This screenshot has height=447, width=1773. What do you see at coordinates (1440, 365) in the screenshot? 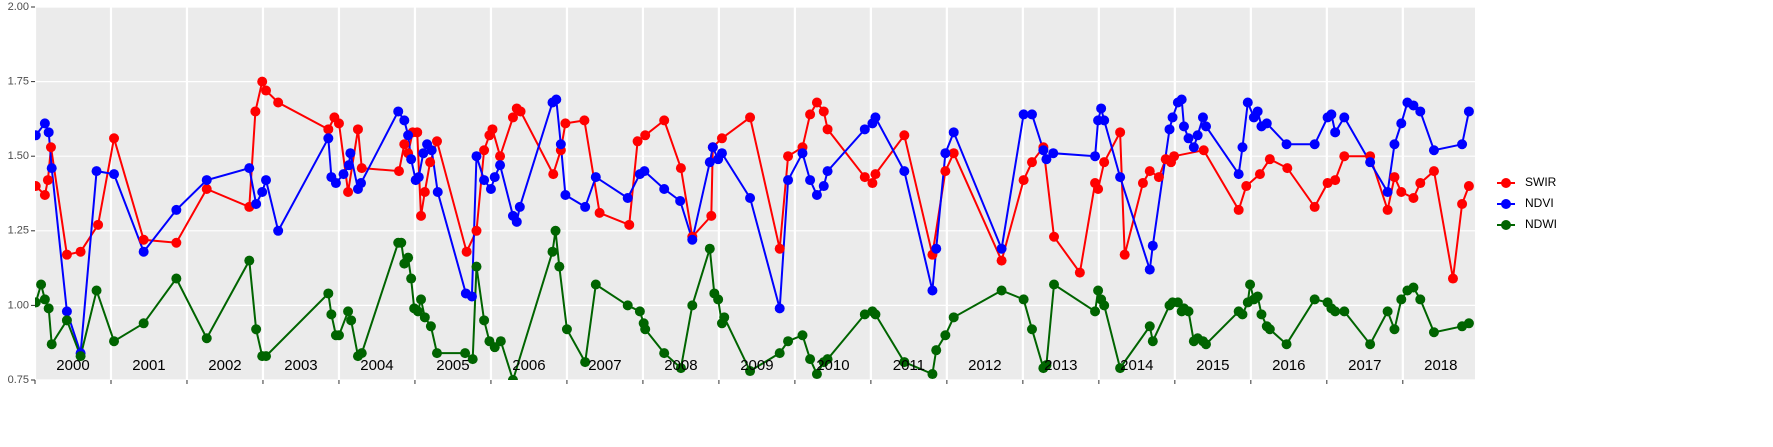
I see `year-label: 2018` at bounding box center [1440, 365].